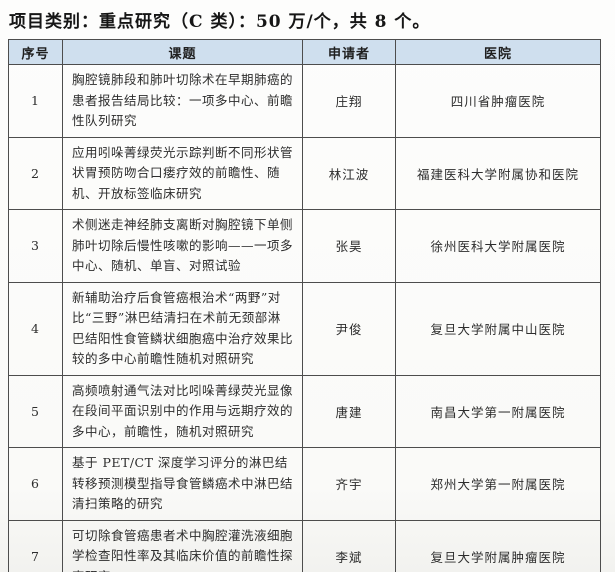 The image size is (615, 572). I want to click on hospital-cell: 福建医科大学附属协和医院, so click(498, 173).